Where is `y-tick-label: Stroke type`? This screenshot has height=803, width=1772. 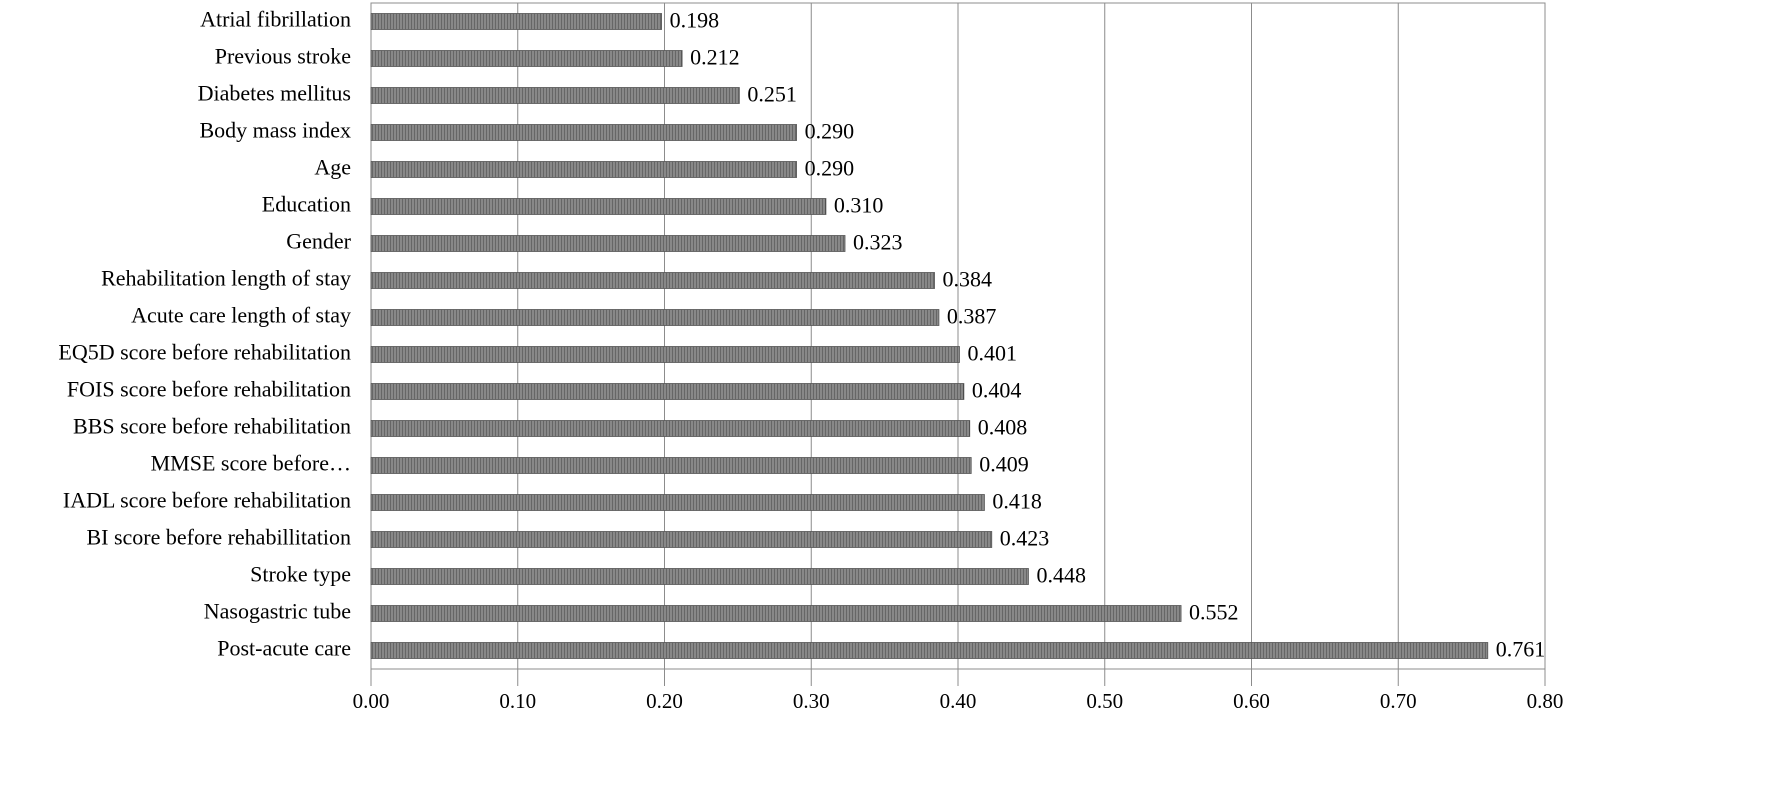
y-tick-label: Stroke type is located at coordinates (300, 574).